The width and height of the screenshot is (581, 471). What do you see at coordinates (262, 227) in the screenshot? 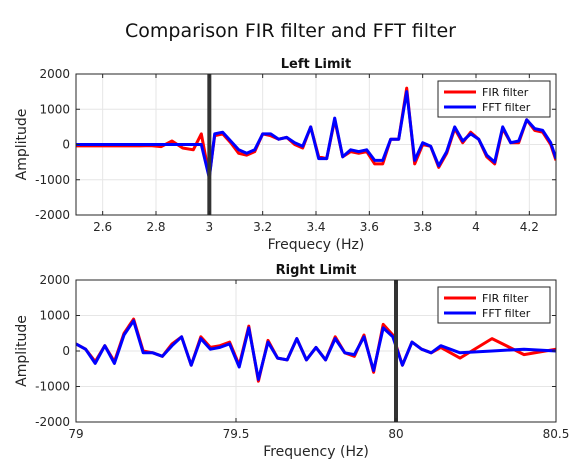
I see `x-tick-label: 3.2` at bounding box center [262, 227].